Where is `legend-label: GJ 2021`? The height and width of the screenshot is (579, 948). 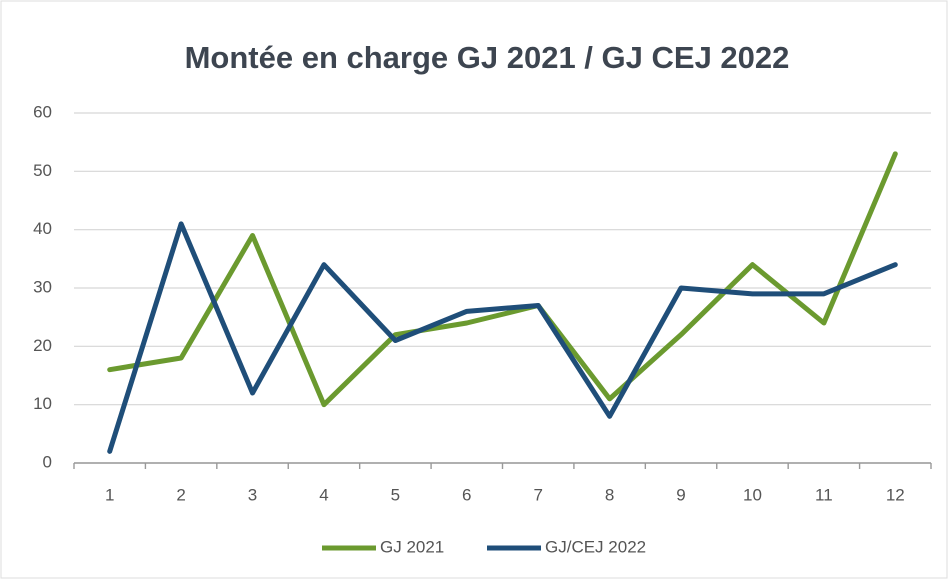
legend-label: GJ 2021 is located at coordinates (412, 546).